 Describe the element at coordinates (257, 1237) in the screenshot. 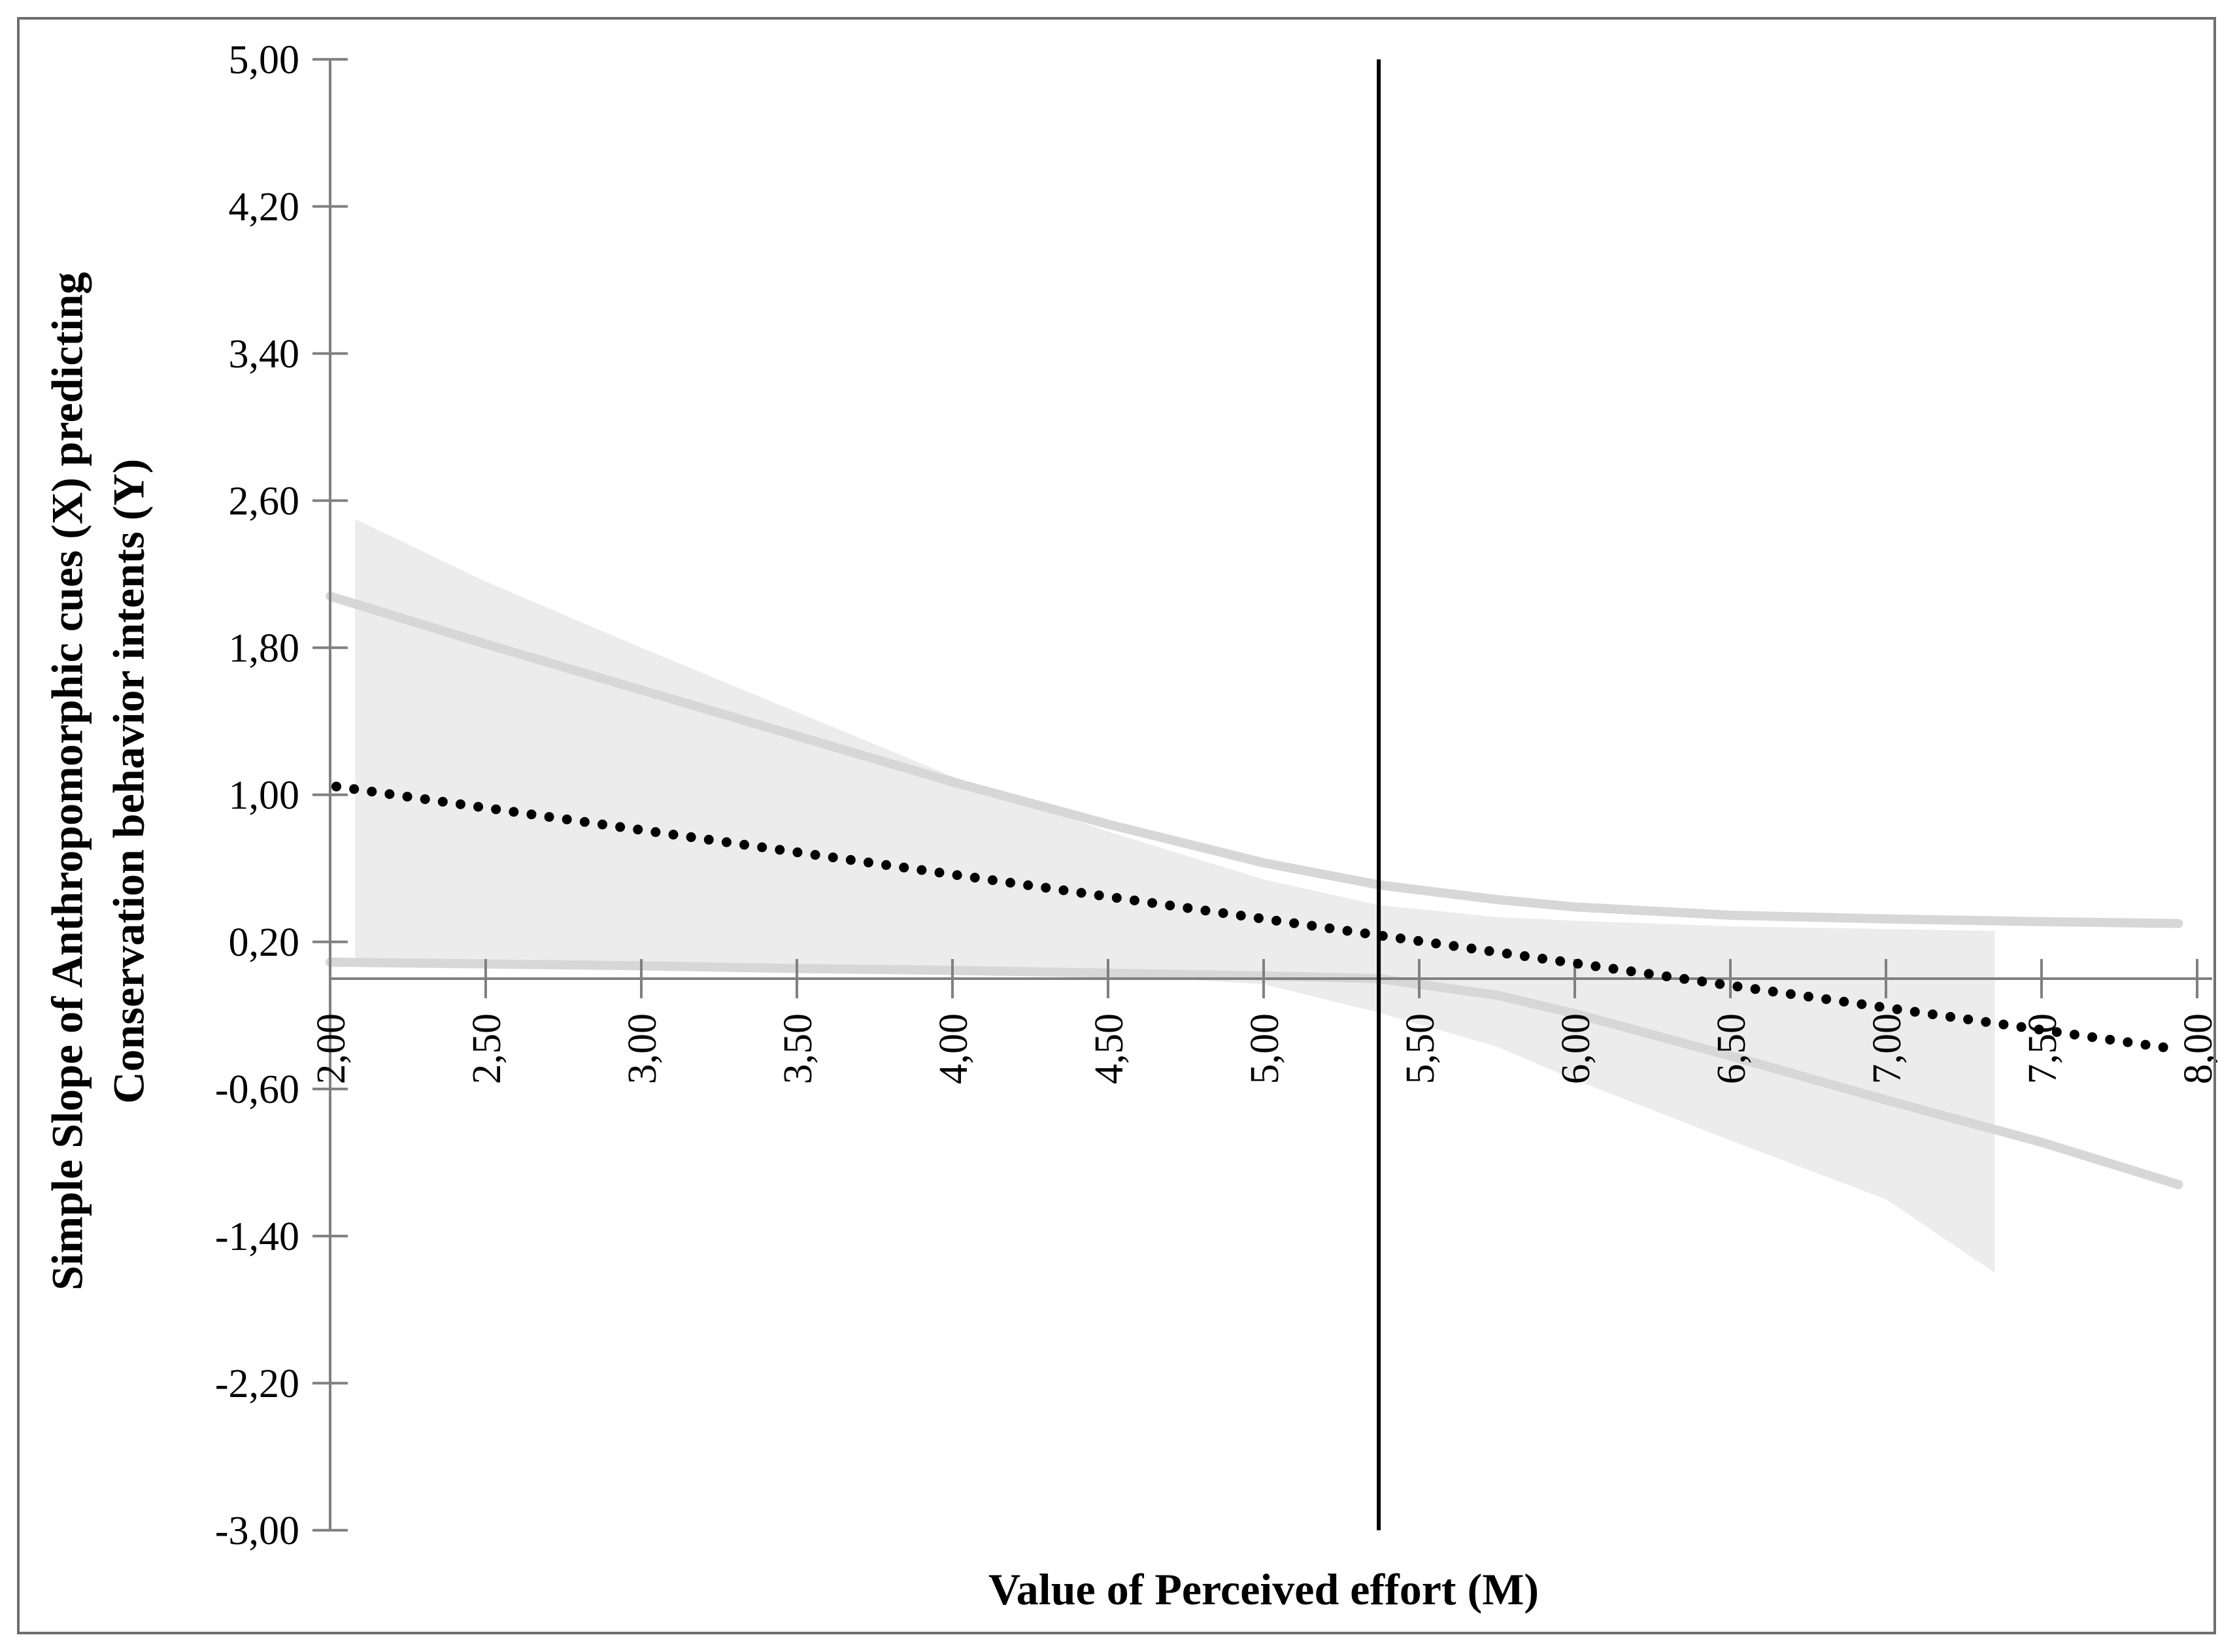

I see `y-tick-label: -1,40` at that location.